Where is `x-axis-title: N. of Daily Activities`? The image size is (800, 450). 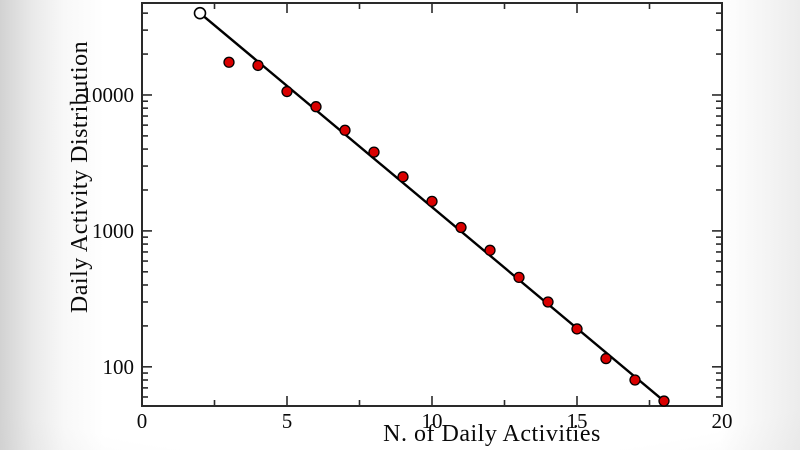
x-axis-title: N. of Daily Activities is located at coordinates (492, 434).